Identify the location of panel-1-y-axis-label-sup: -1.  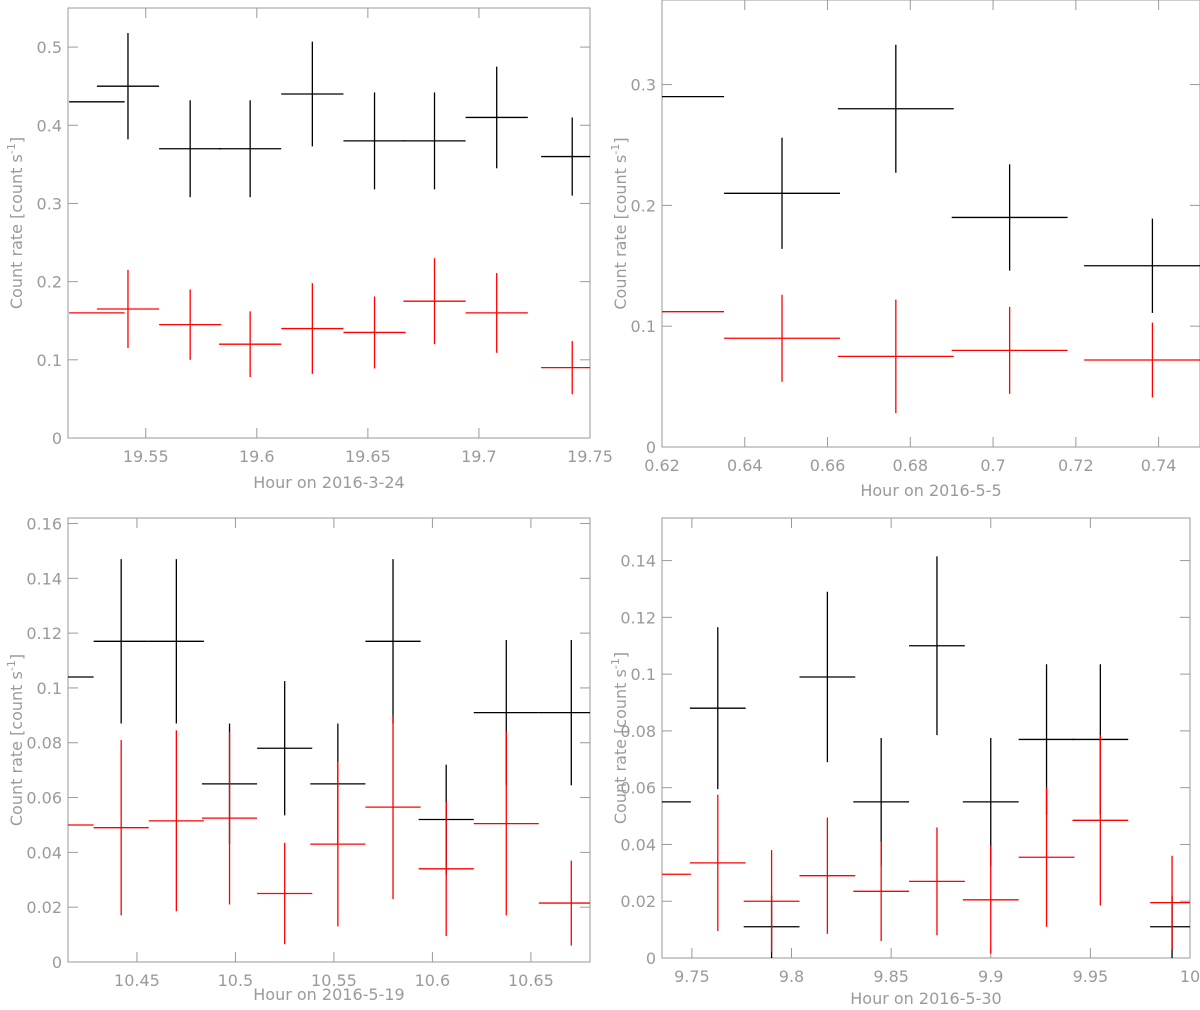
(11, 148).